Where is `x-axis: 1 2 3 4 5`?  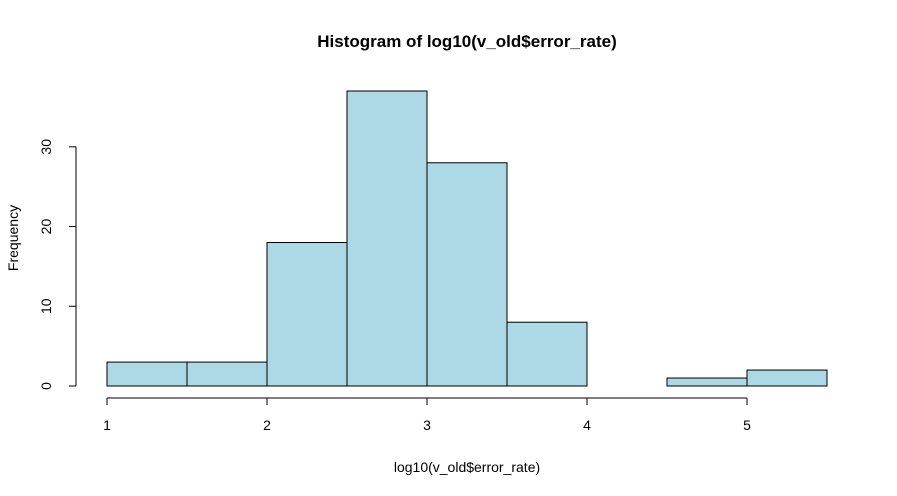 x-axis: 1 2 3 4 5 is located at coordinates (427, 415).